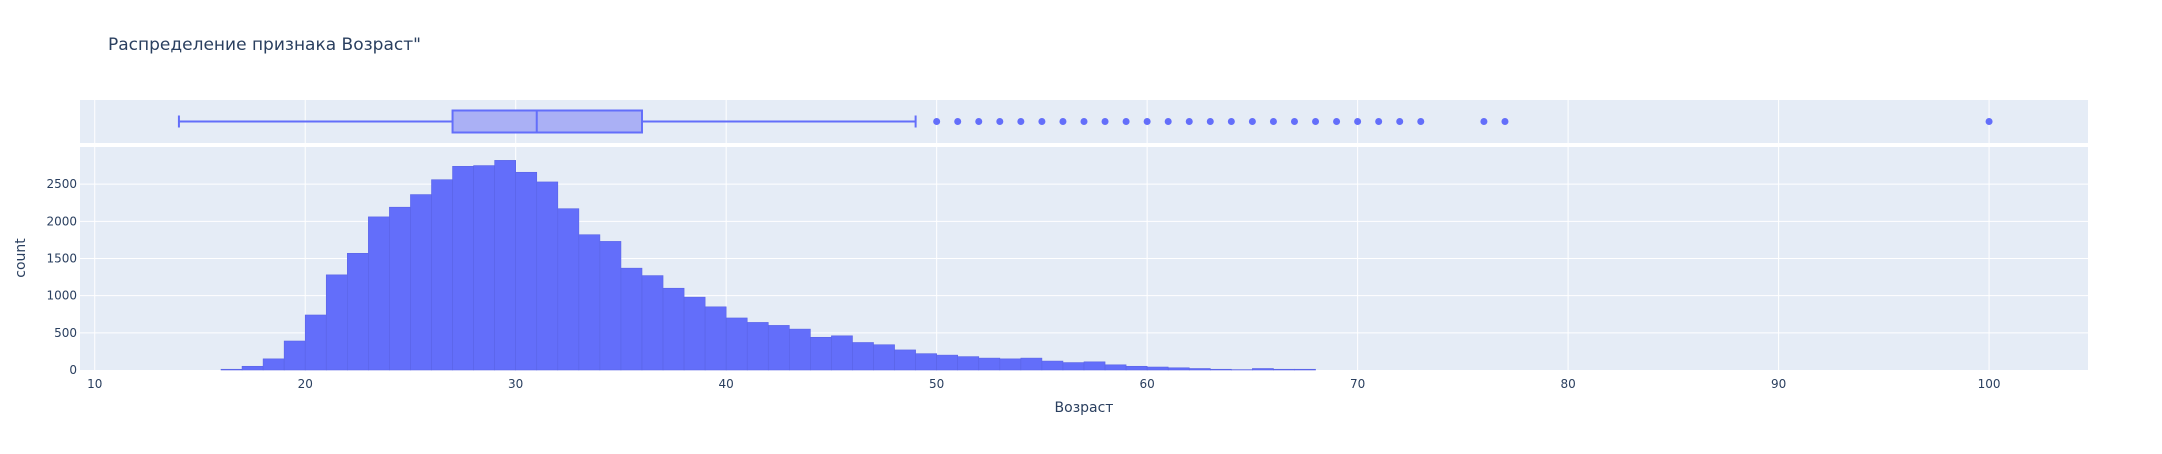  I want to click on x-tick-label: 100, so click(1989, 384).